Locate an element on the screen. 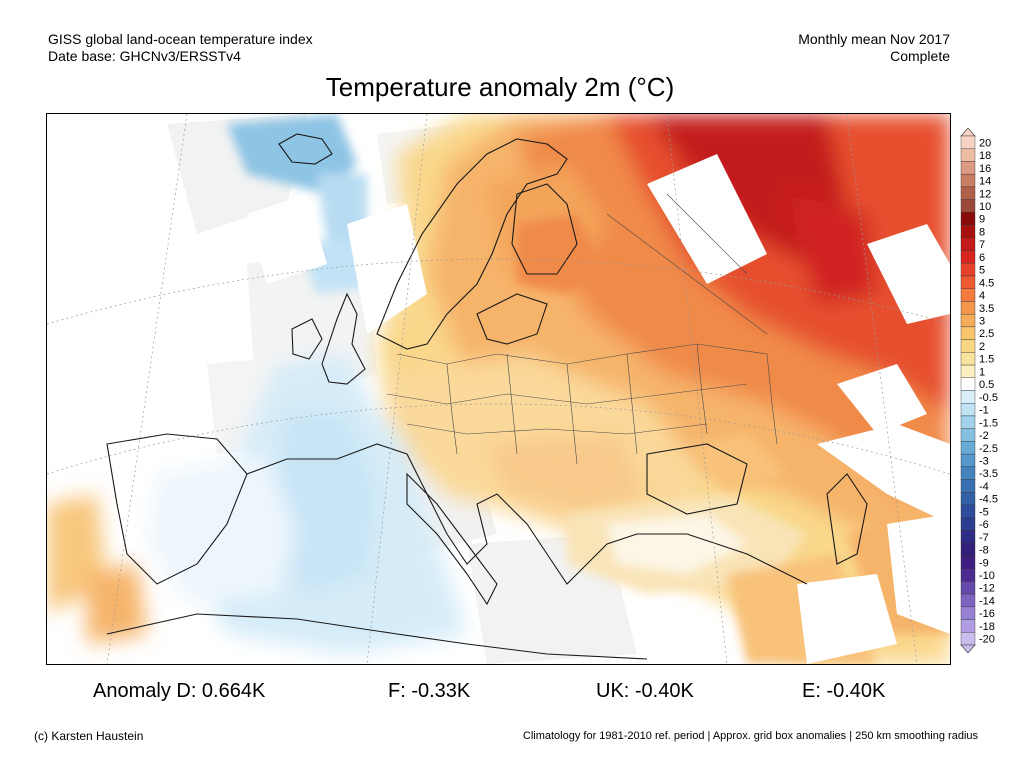 This screenshot has width=1024, height=768. colorbar-label: -12 is located at coordinates (987, 589).